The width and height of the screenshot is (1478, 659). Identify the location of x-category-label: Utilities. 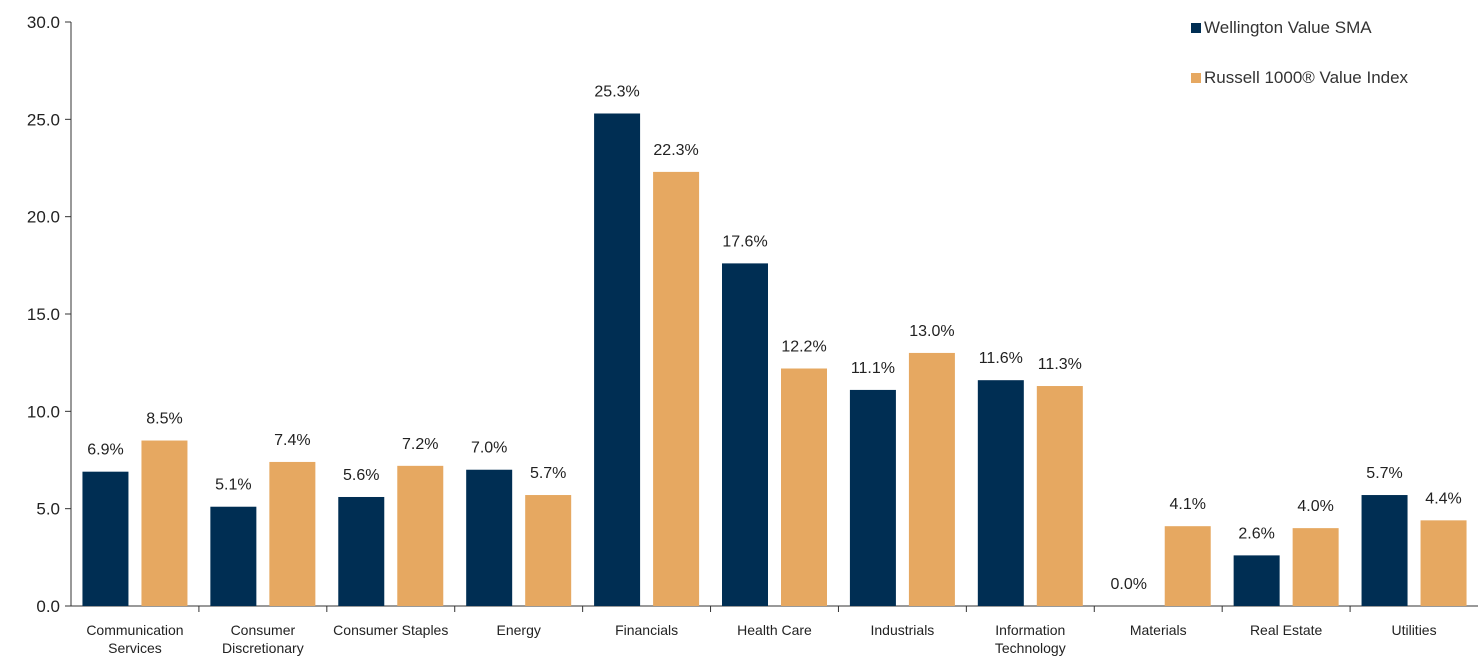
(1413, 630).